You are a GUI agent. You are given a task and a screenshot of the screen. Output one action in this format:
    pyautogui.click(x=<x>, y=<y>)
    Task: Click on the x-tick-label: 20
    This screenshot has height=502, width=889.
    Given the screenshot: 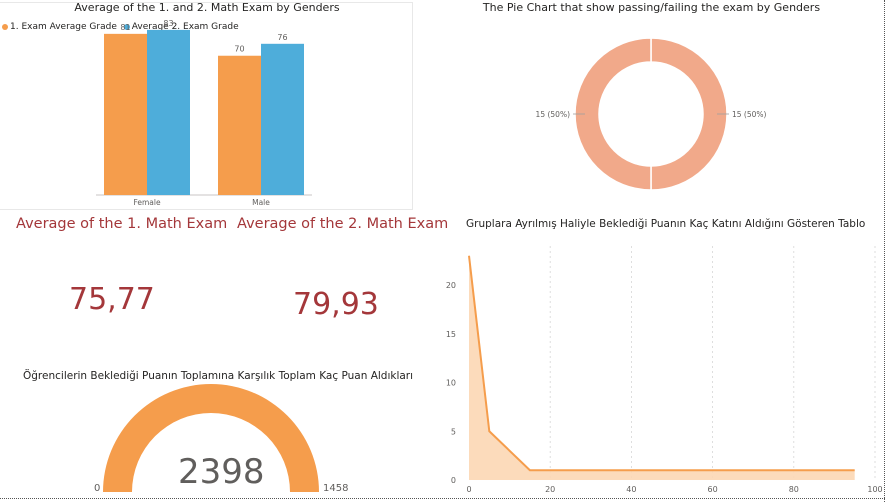 What is the action you would take?
    pyautogui.click(x=550, y=489)
    